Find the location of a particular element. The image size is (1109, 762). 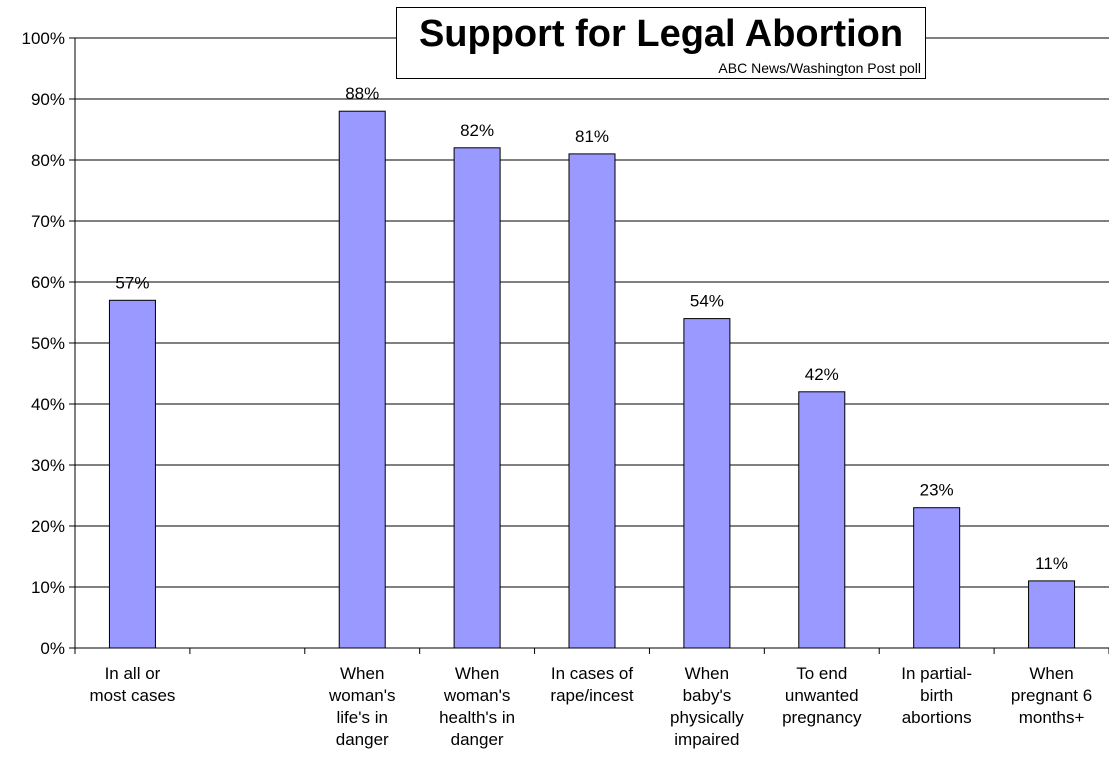

x-tick-label: In all or is located at coordinates (133, 673).